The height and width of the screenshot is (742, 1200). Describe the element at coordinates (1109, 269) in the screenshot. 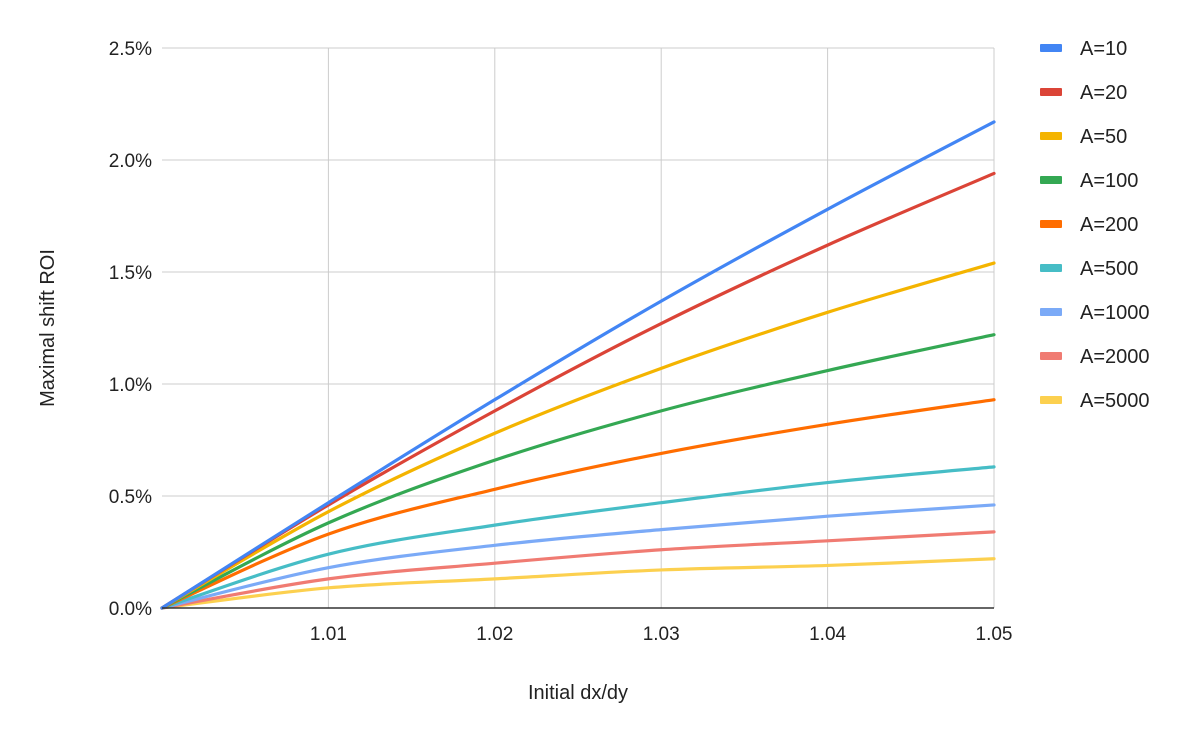

I see `legend-label: A=500` at that location.